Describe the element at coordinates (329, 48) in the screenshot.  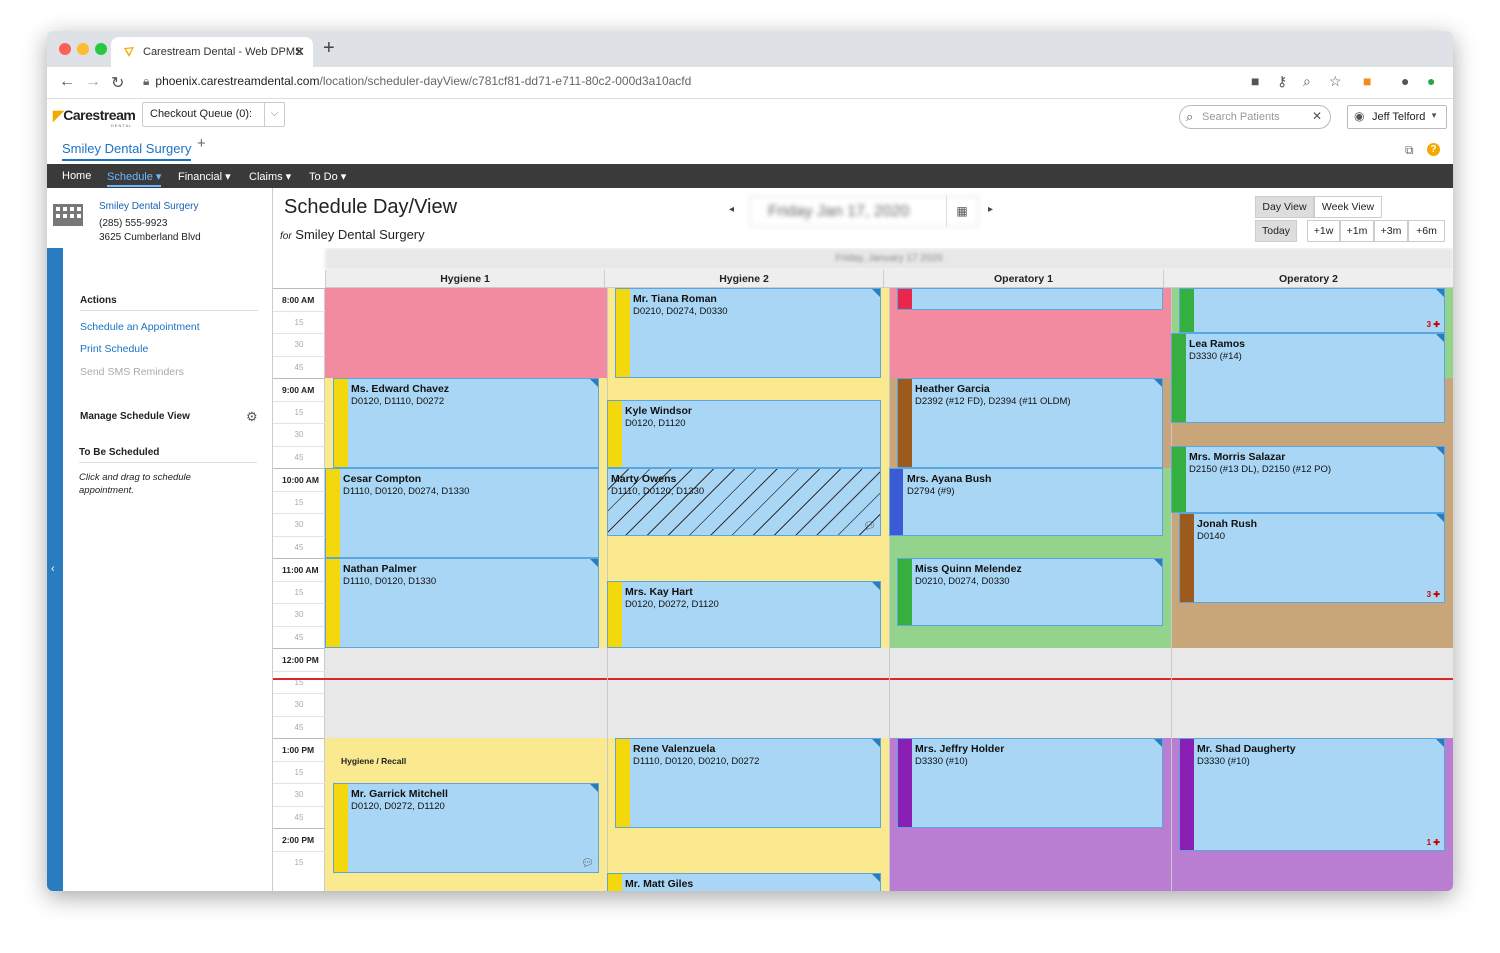
I see `new-tab-icon: +` at that location.